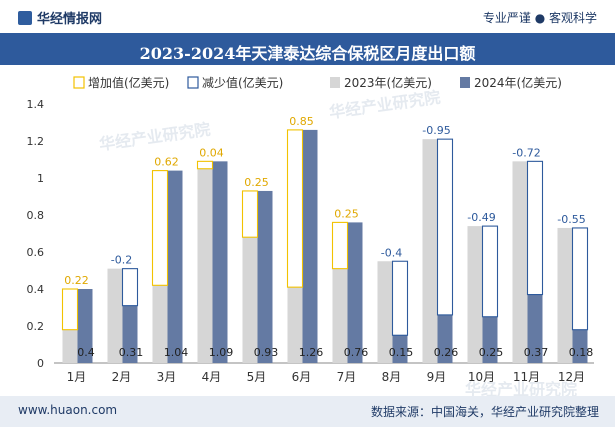  Describe the element at coordinates (176, 352) in the screenshot. I see `value-label-2024: 1.04` at that location.